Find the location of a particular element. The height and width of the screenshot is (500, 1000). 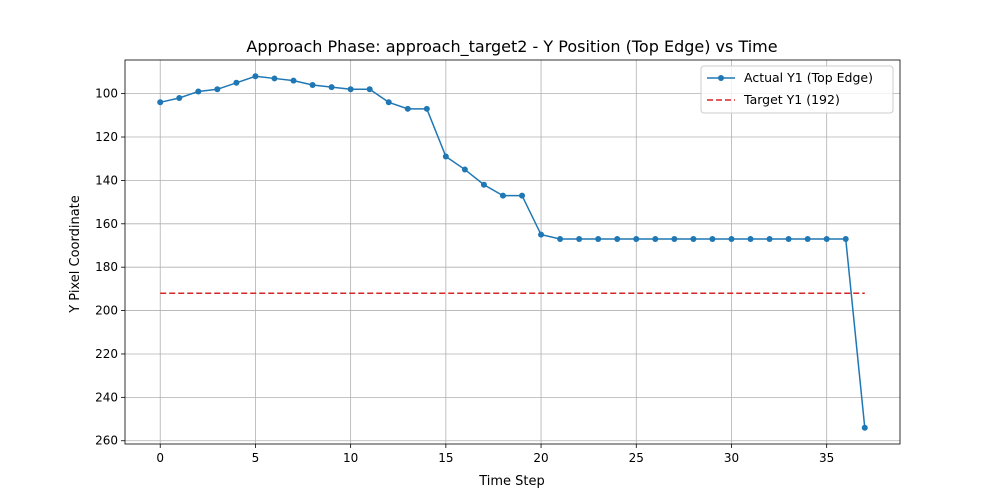

y-tick-label: 240 is located at coordinates (106, 397).